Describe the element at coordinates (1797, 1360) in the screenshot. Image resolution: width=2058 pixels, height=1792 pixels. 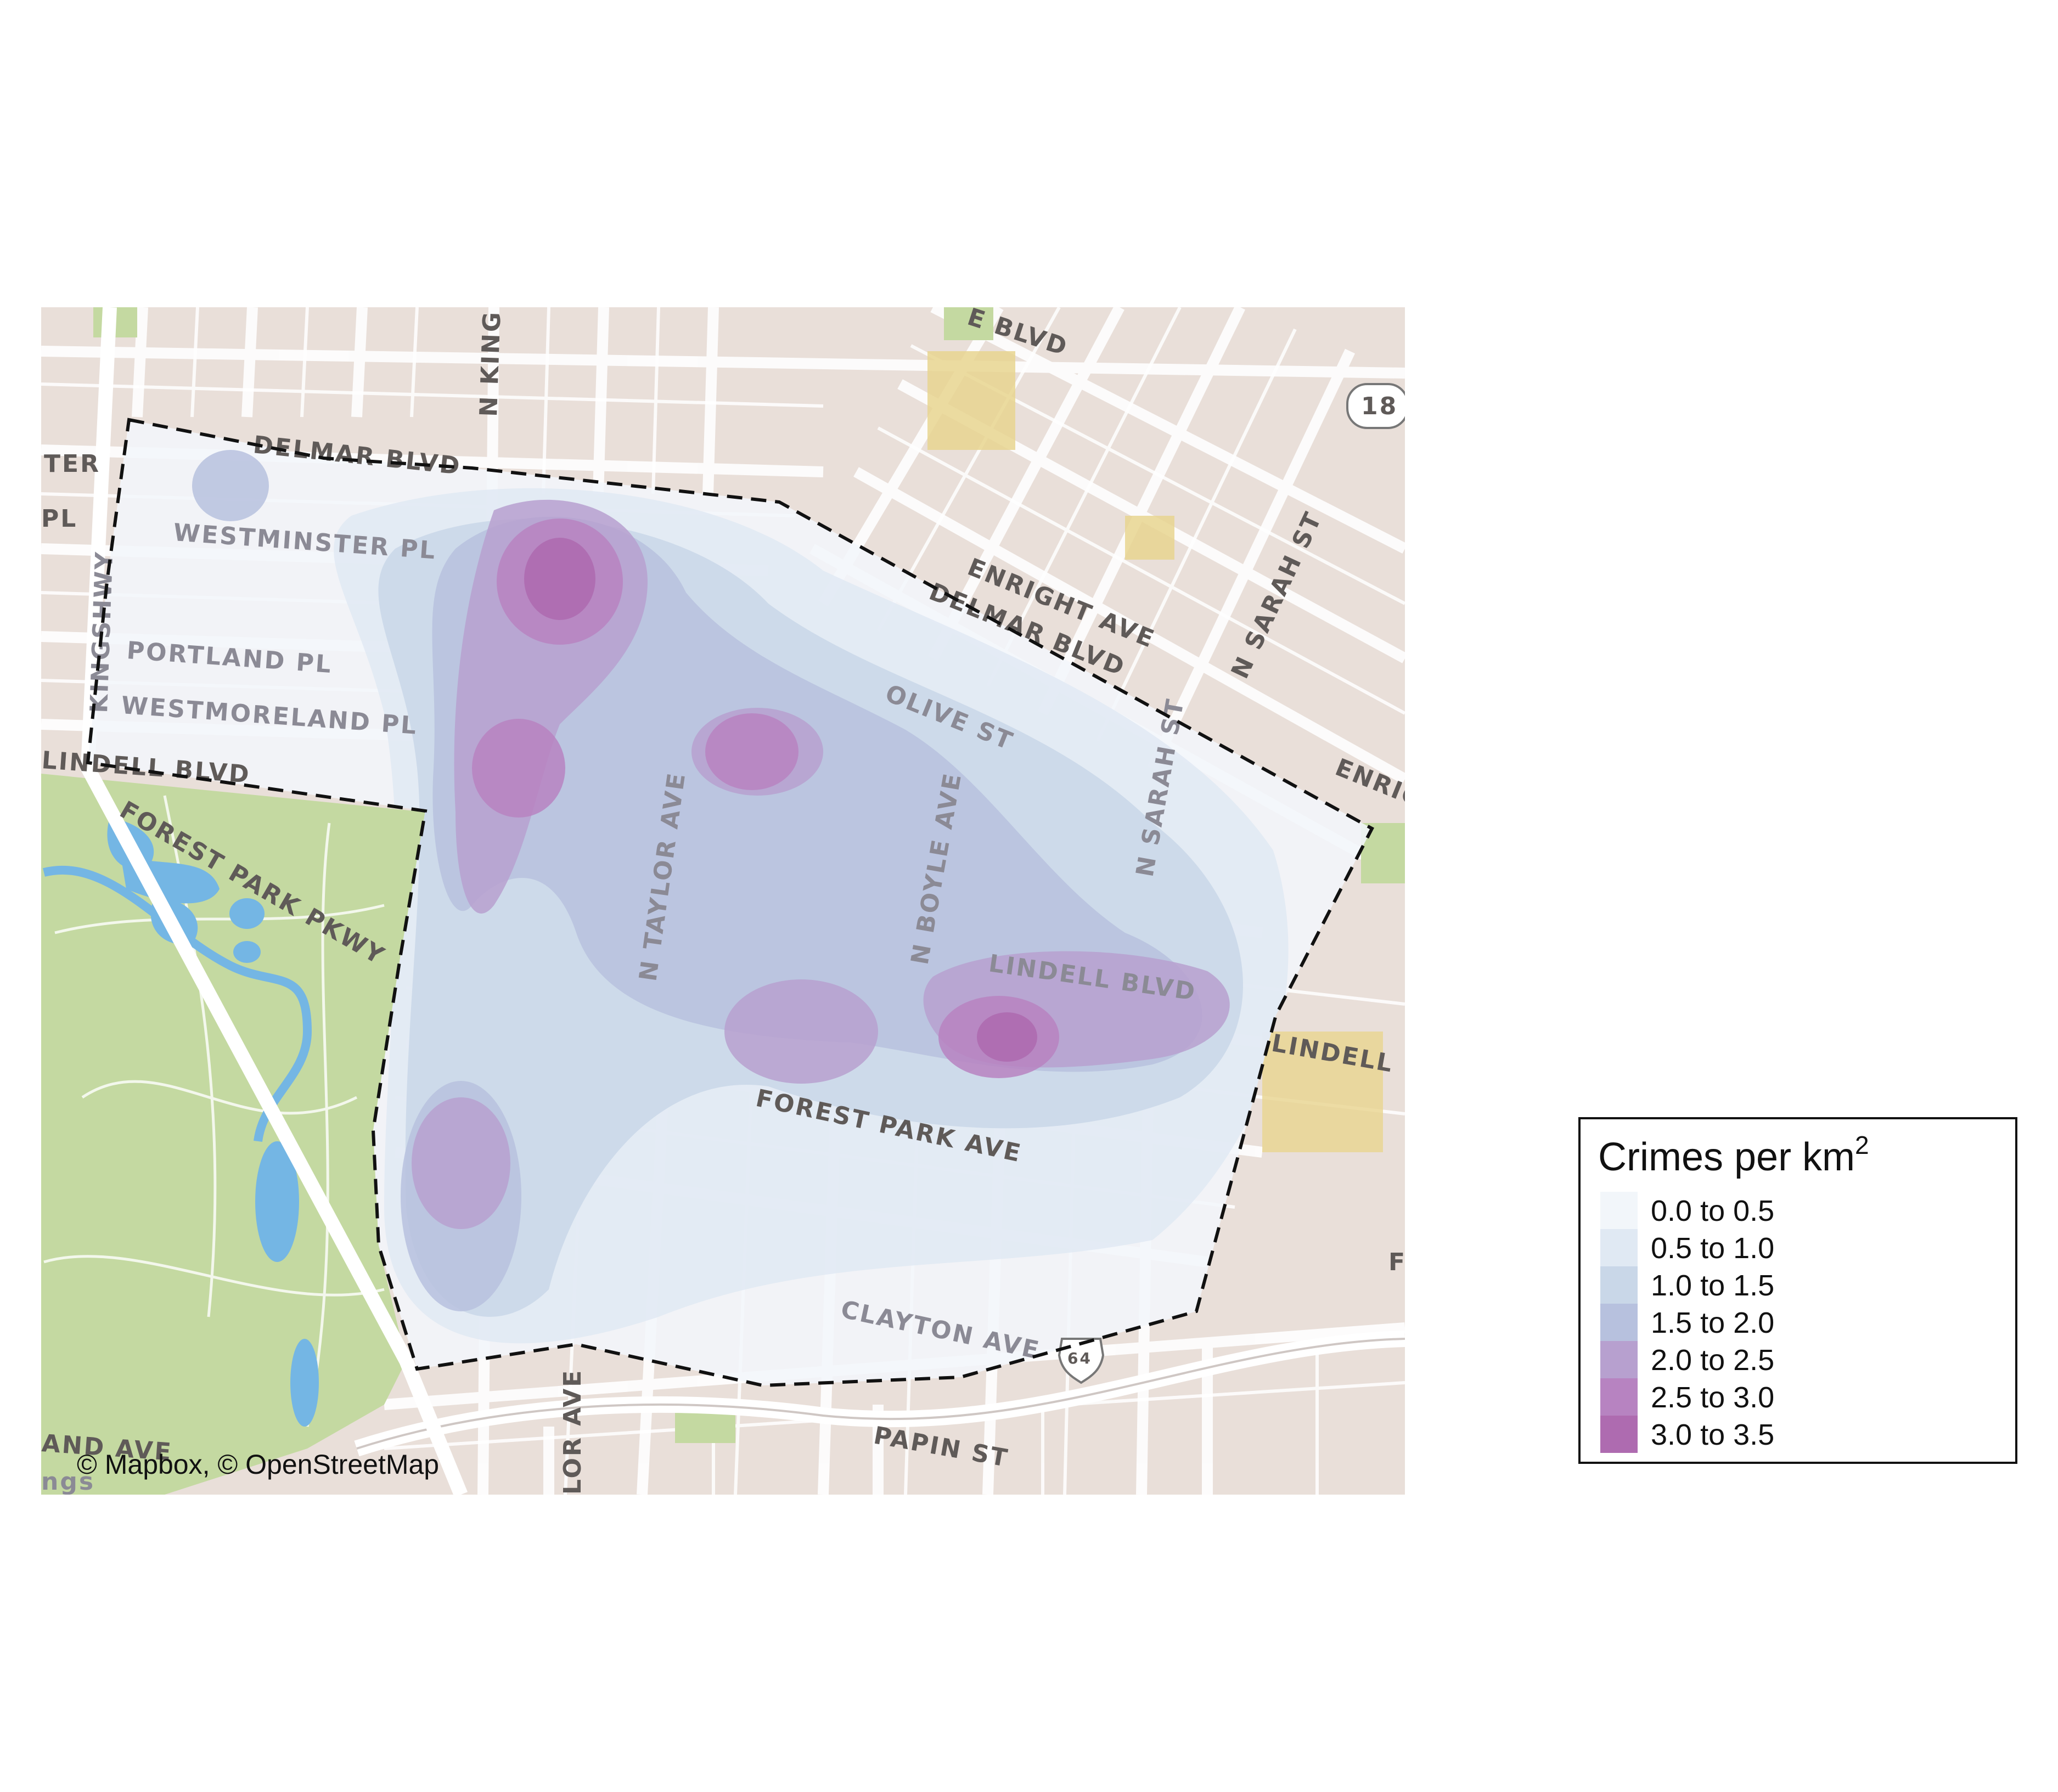
I see `legend-item: 2.0 to 2.5` at that location.